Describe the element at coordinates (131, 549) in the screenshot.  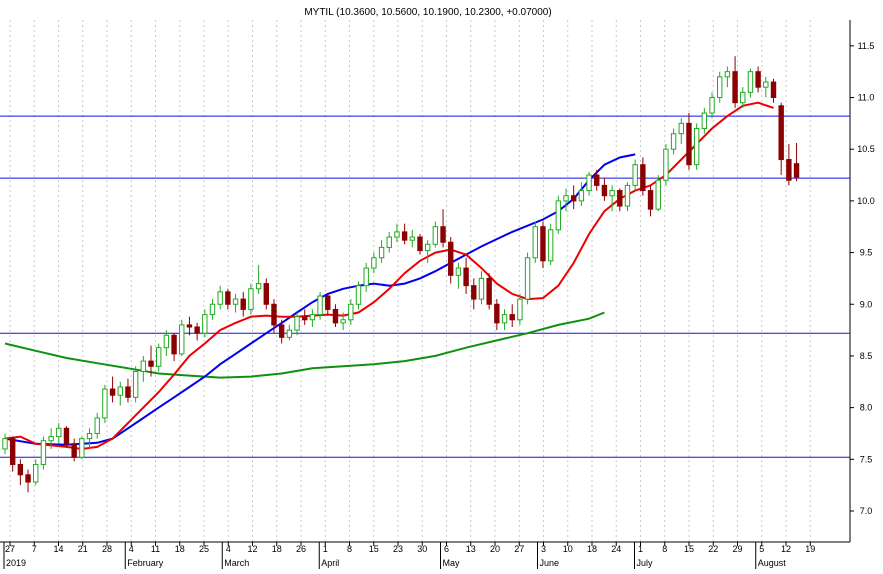
I see `x-tick-label: 4` at that location.